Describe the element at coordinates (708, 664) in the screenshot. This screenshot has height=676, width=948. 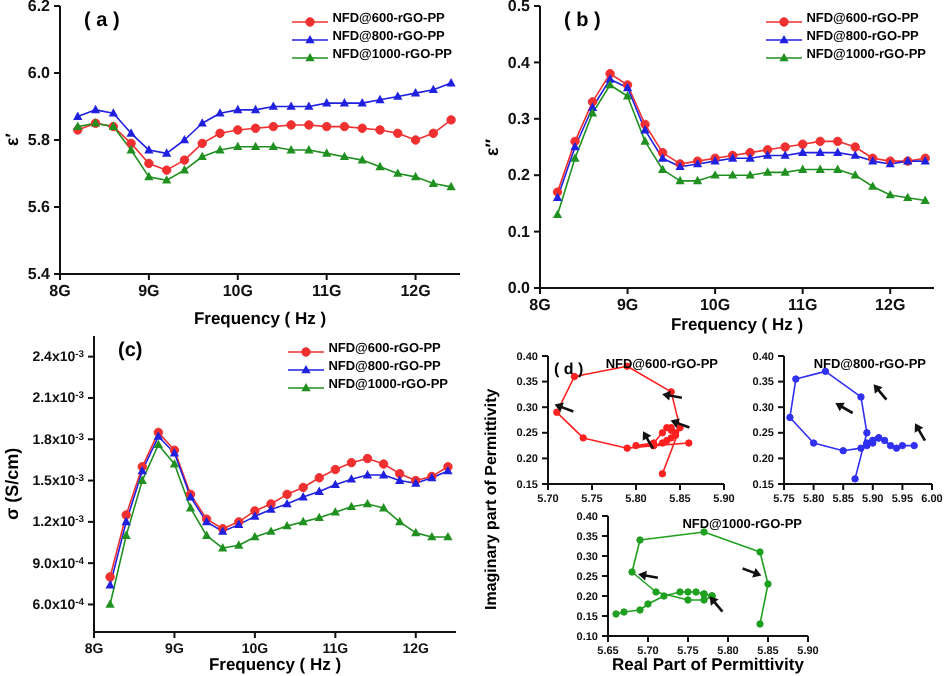
I see `x-axis-title: Real Part of Permittivity` at that location.